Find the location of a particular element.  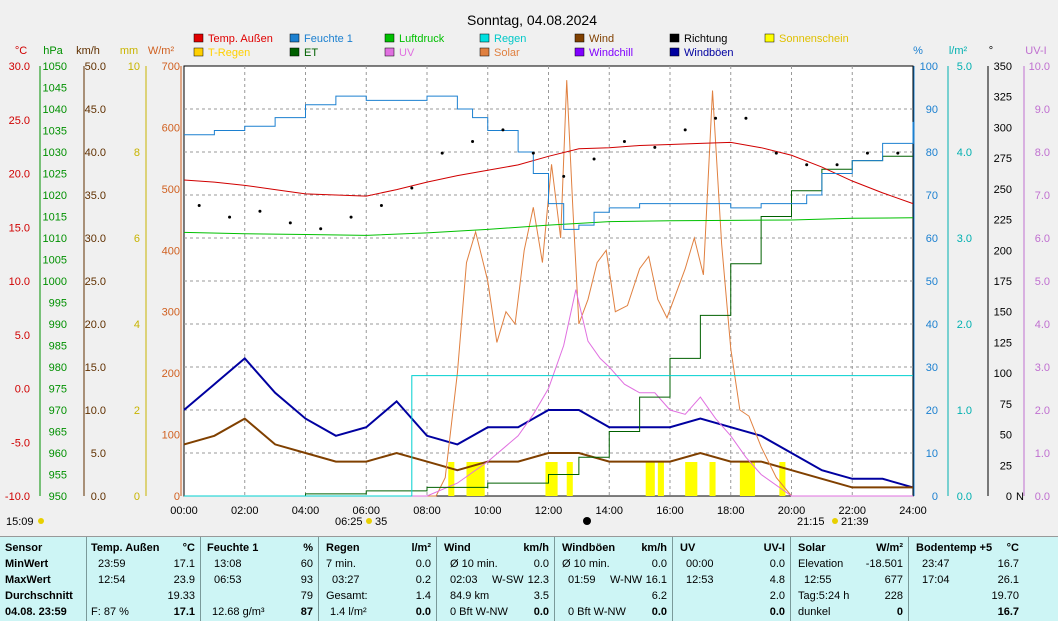

axis-temp-unit: °C is located at coordinates (21, 51).